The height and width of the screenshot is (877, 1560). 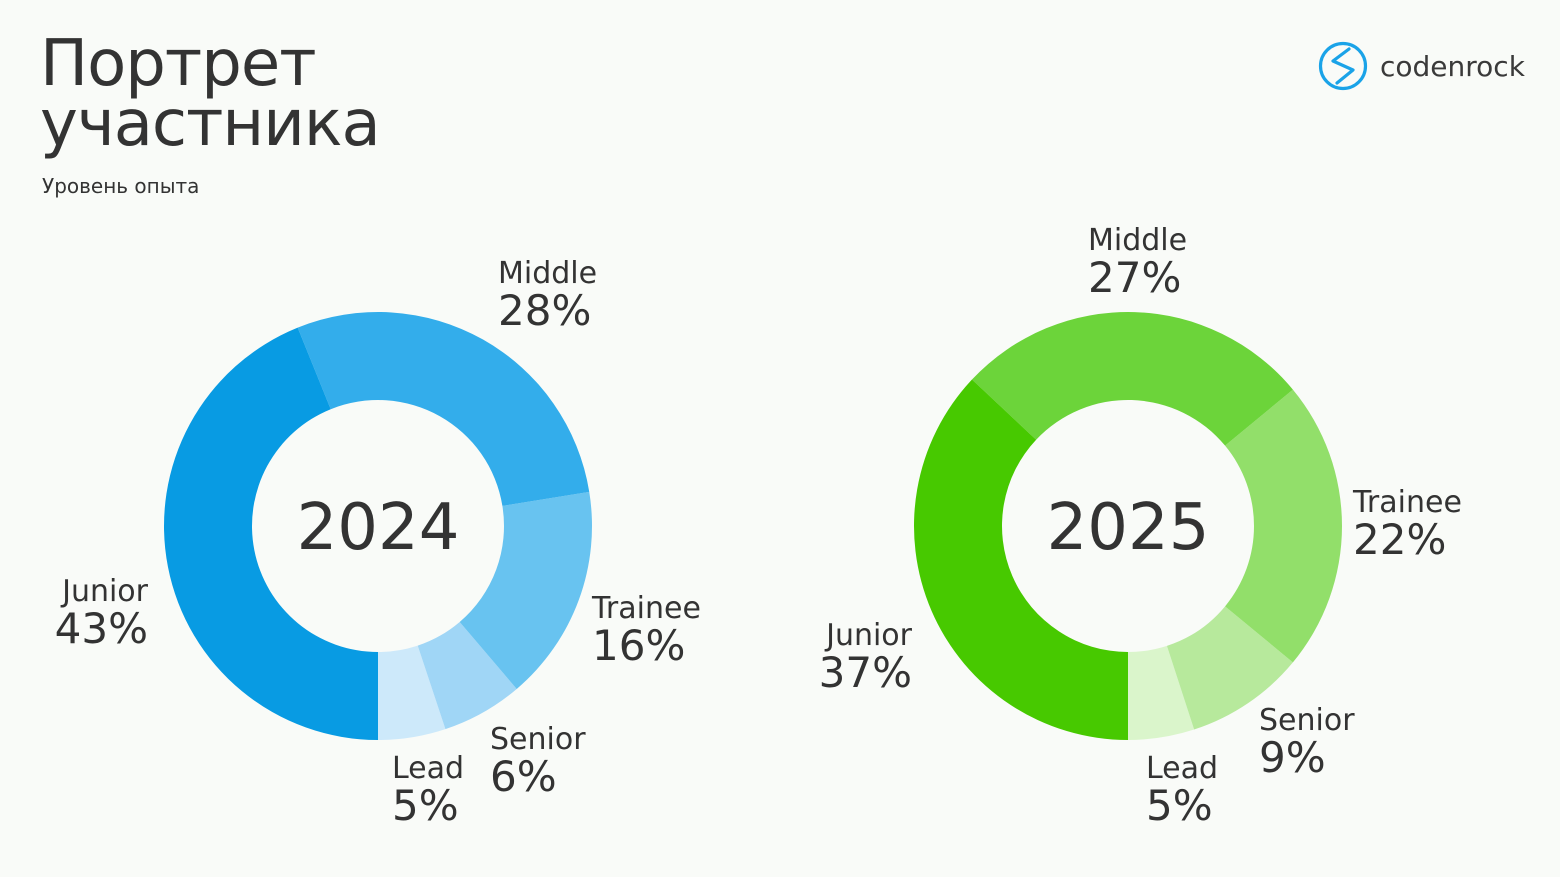 I want to click on slice-middle-2024, so click(x=443, y=409).